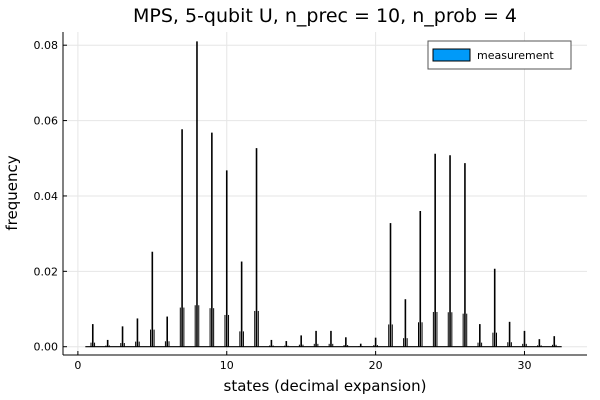  What do you see at coordinates (77, 365) in the screenshot?
I see `x-tick-label: 0` at bounding box center [77, 365].